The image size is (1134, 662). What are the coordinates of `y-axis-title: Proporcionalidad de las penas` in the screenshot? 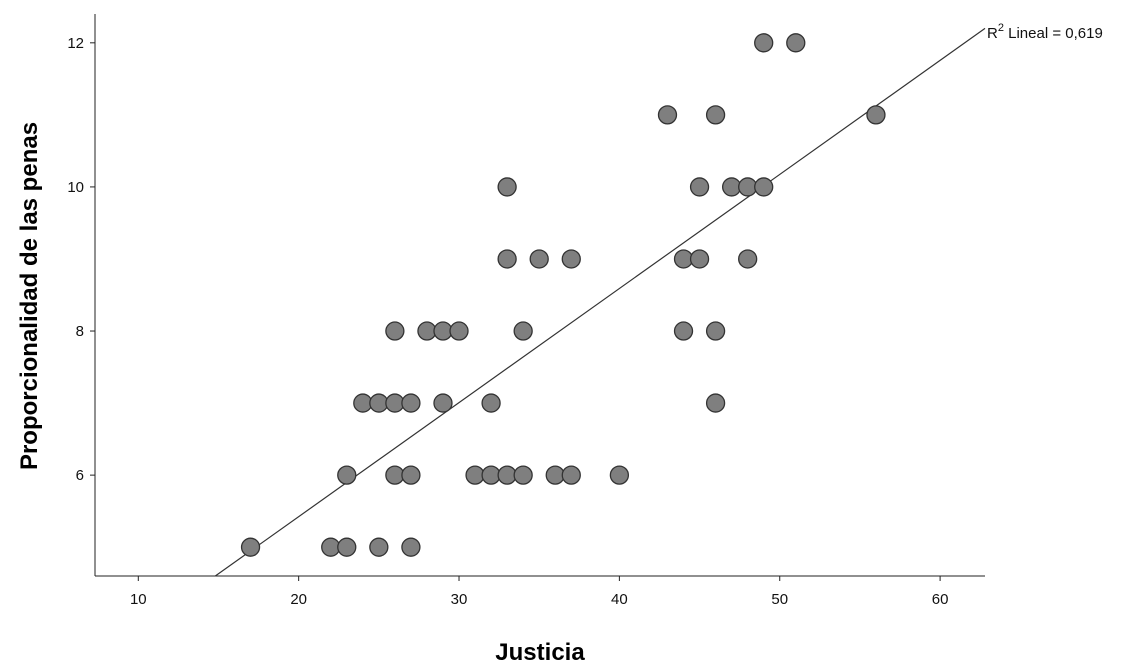 It's located at (29, 296).